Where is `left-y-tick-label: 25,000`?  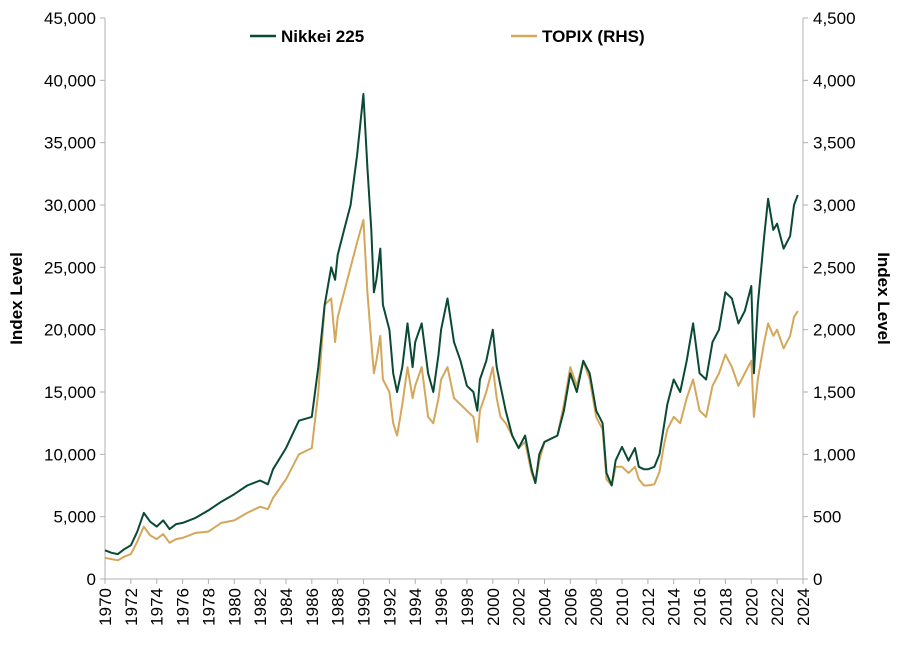
left-y-tick-label: 25,000 is located at coordinates (70, 267).